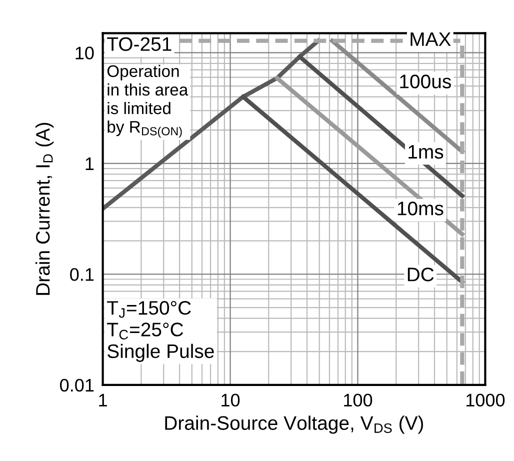 The image size is (514, 461). Describe the element at coordinates (85, 53) in the screenshot. I see `y-tick-label: 10` at that location.